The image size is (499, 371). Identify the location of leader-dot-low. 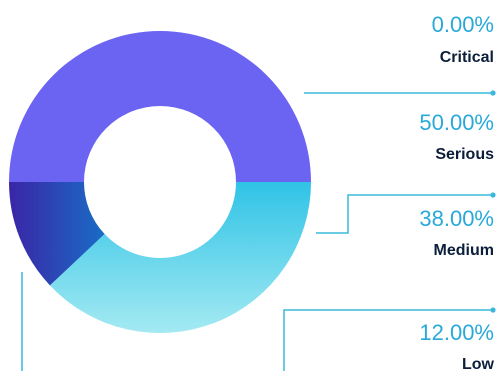
(493, 310).